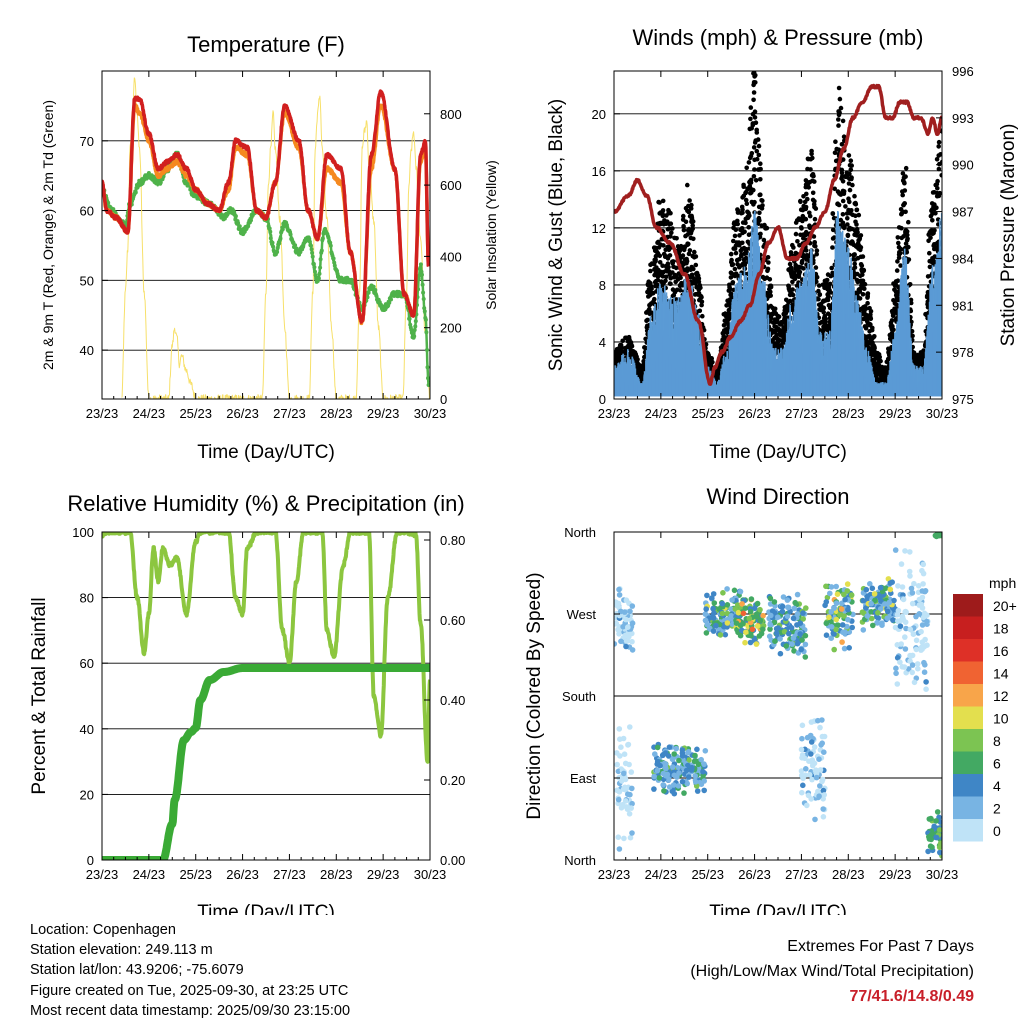 The height and width of the screenshot is (1024, 1024). I want to click on y-tick-label: 600, so click(451, 185).